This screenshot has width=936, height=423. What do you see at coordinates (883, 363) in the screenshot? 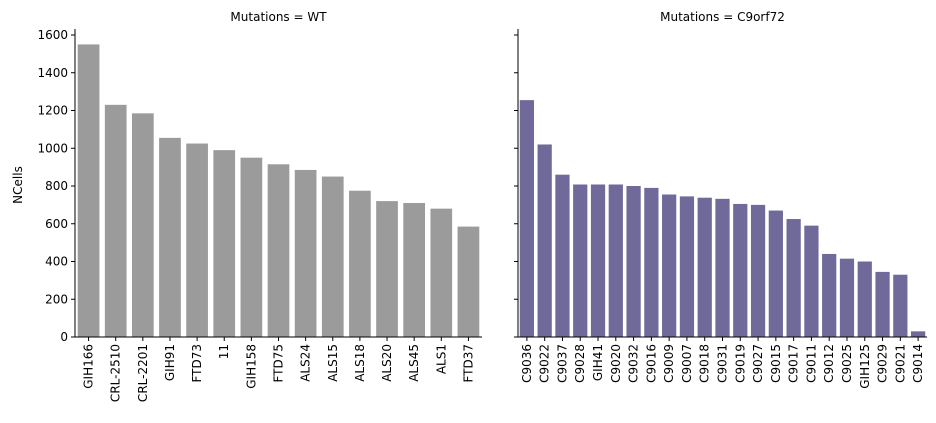
I see `x-tick-label: C9029` at bounding box center [883, 363].